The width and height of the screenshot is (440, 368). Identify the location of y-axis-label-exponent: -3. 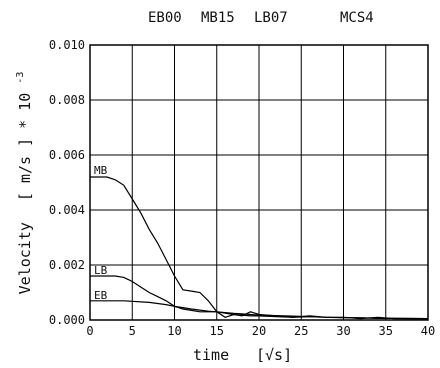
(20, 78).